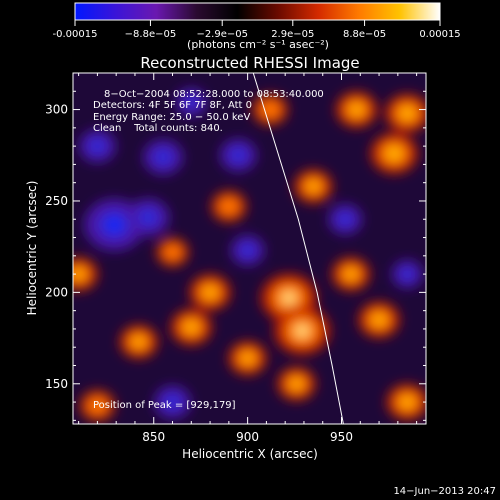  I want to click on y-tick-label: 250, so click(56, 201).